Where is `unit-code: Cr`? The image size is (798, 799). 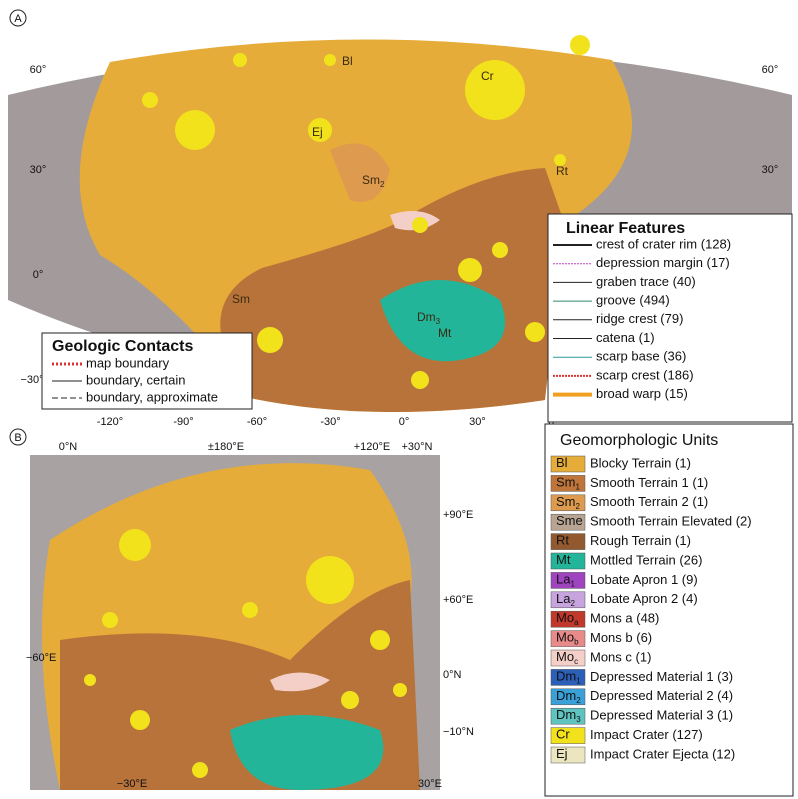 unit-code: Cr is located at coordinates (563, 734).